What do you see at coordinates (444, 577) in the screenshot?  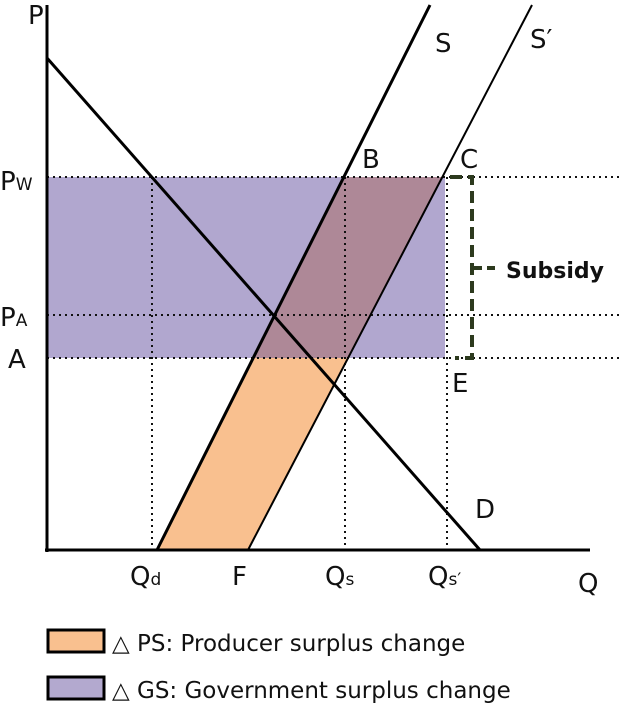 I see `quantity-label: Qs′` at bounding box center [444, 577].